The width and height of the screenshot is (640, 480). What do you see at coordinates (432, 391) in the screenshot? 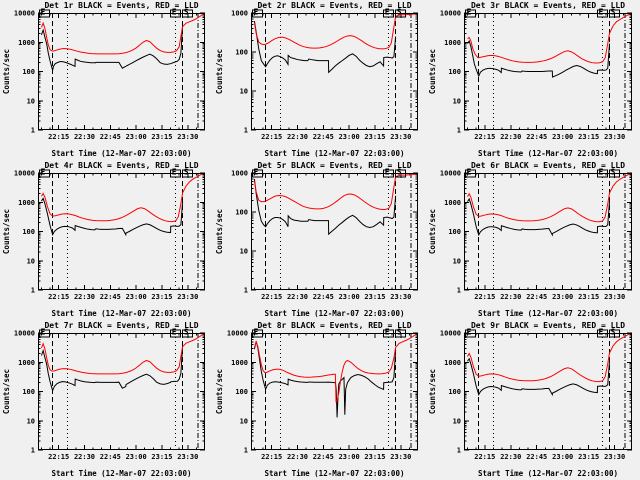
I see `y-axis-label-9: Counts/sec` at bounding box center [432, 391].